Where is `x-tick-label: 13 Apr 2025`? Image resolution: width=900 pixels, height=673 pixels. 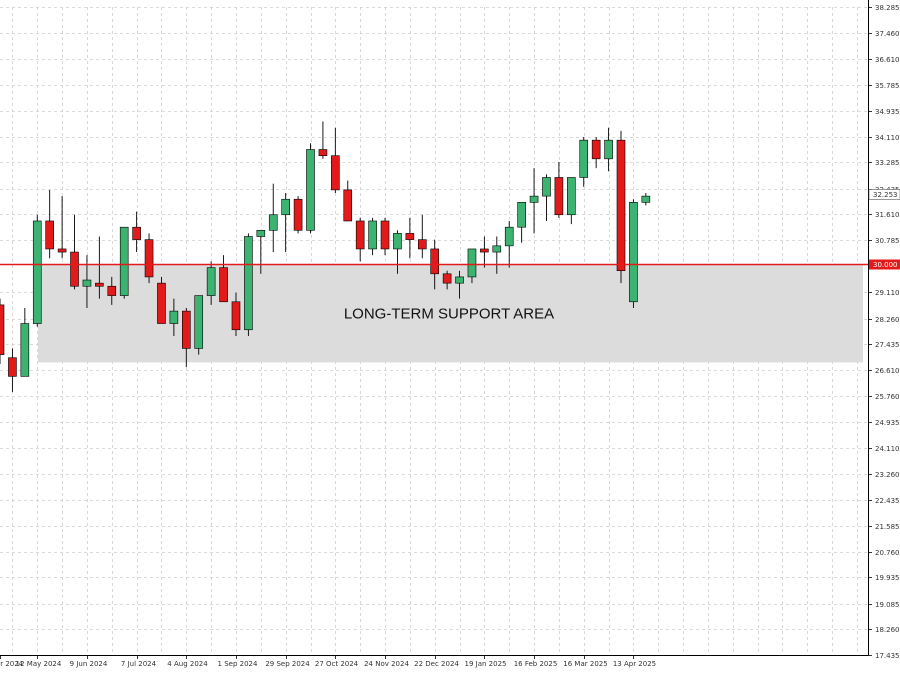
x-tick-label: 13 Apr 2025 is located at coordinates (634, 664).